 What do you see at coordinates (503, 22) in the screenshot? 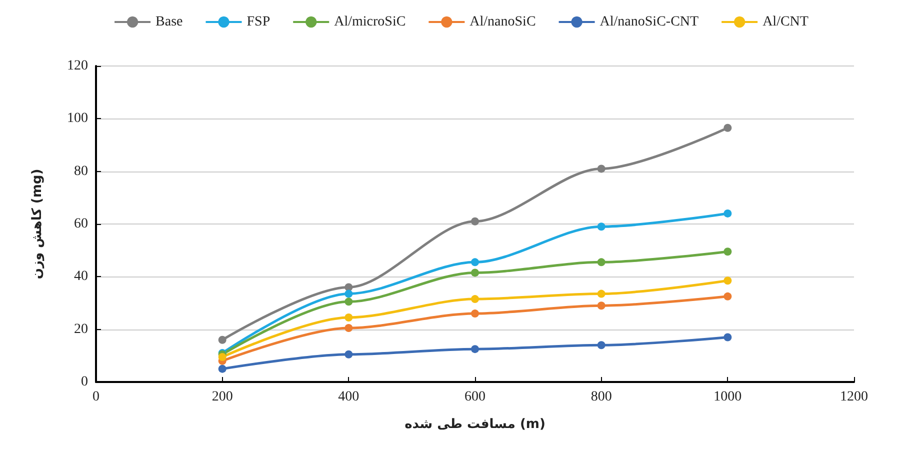
I see `legend-label: Al/nanoSiC` at bounding box center [503, 22].